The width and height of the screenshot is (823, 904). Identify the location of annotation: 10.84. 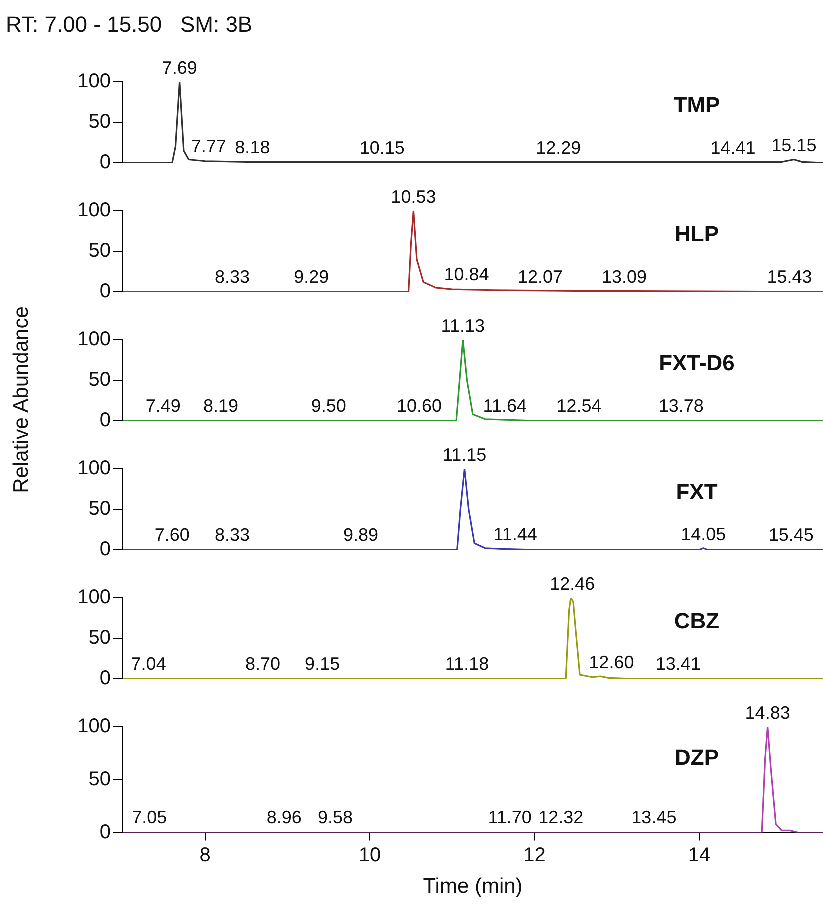
(467, 274).